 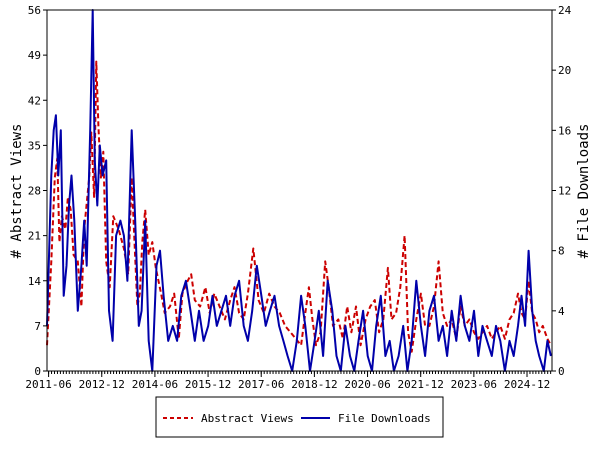 I want to click on right-tick-label: 0, so click(x=561, y=371).